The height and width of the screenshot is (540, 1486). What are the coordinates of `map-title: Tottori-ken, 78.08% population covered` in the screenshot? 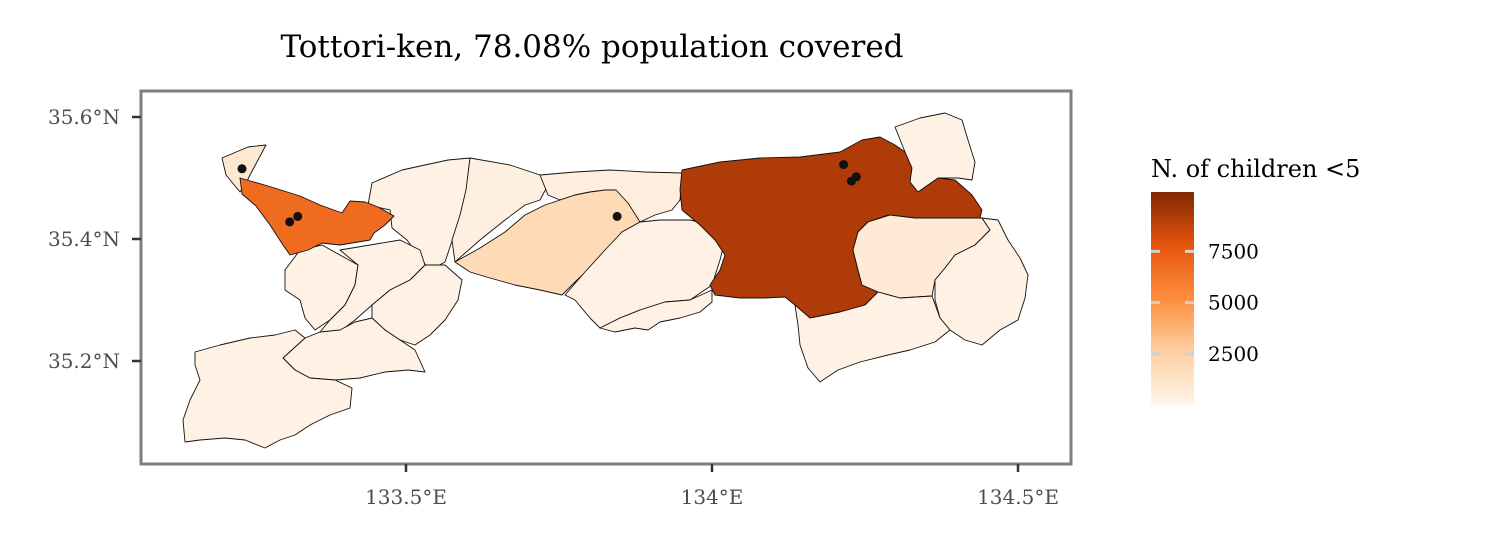 It's located at (591, 47).